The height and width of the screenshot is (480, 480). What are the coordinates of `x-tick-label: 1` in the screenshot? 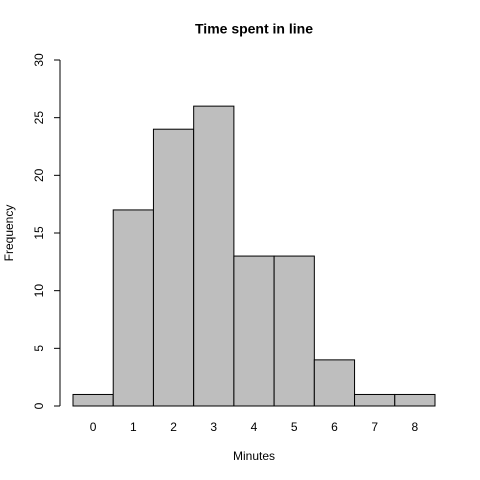 It's located at (133, 427).